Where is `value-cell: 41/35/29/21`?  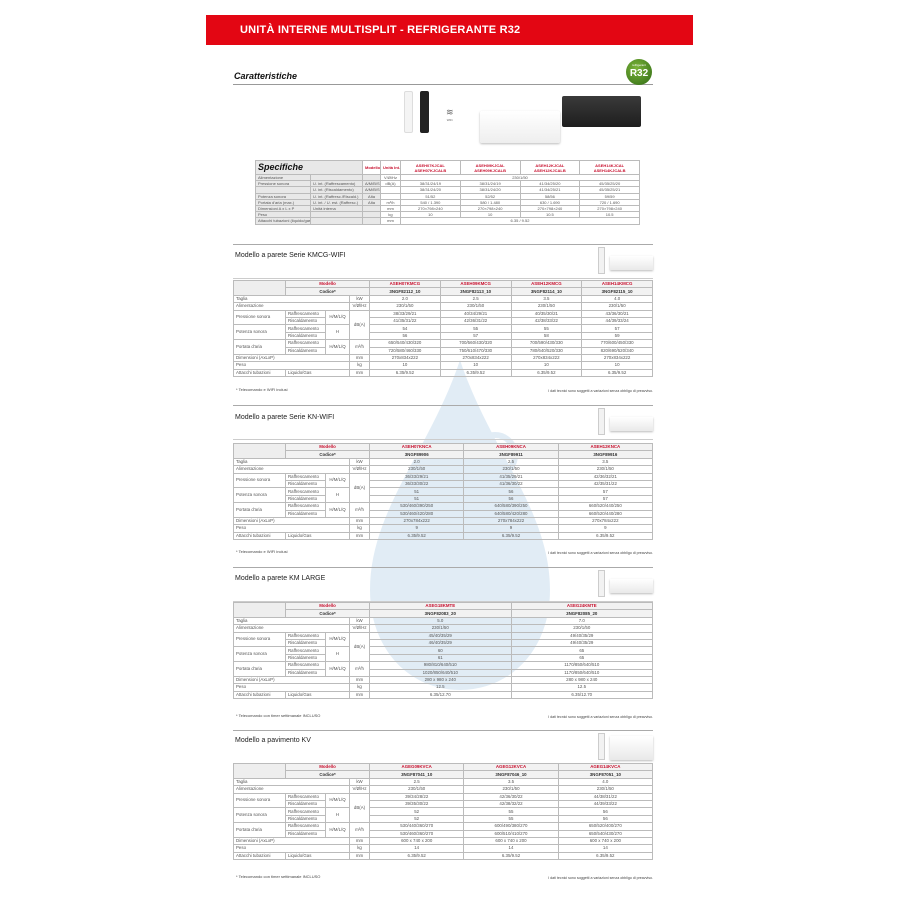
value-cell: 41/35/29/21 is located at coordinates (511, 476).